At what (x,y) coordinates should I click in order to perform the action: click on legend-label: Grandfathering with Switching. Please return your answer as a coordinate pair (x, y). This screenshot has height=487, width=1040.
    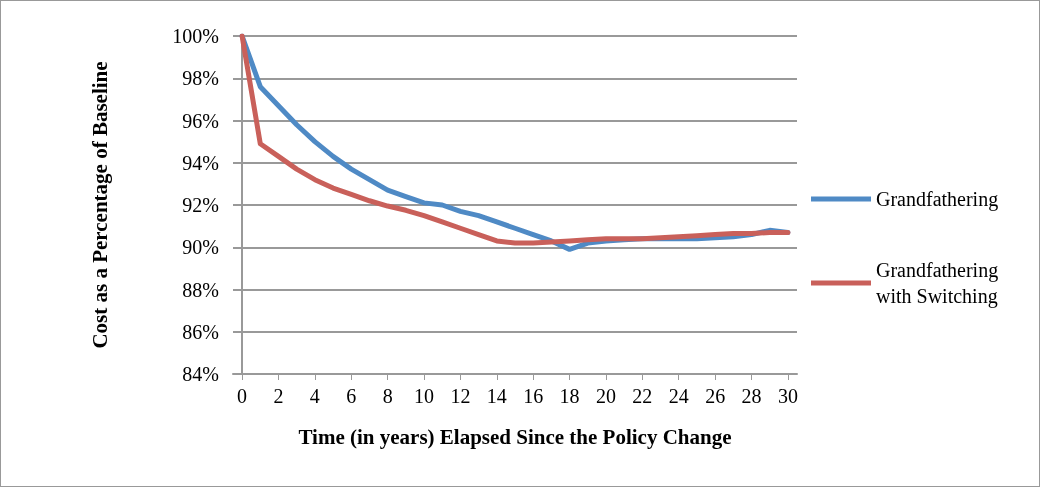
    Looking at the image, I should click on (940, 283).